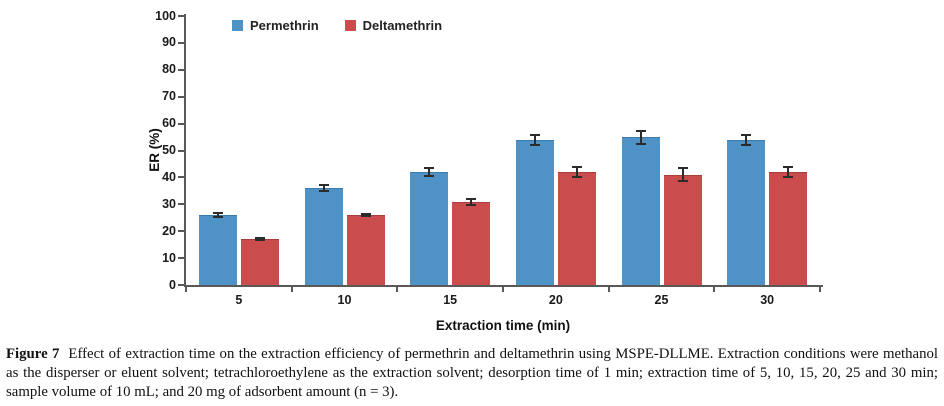 The width and height of the screenshot is (944, 406). I want to click on legend-item-deltamethrin: Deltamethrin, so click(393, 25).